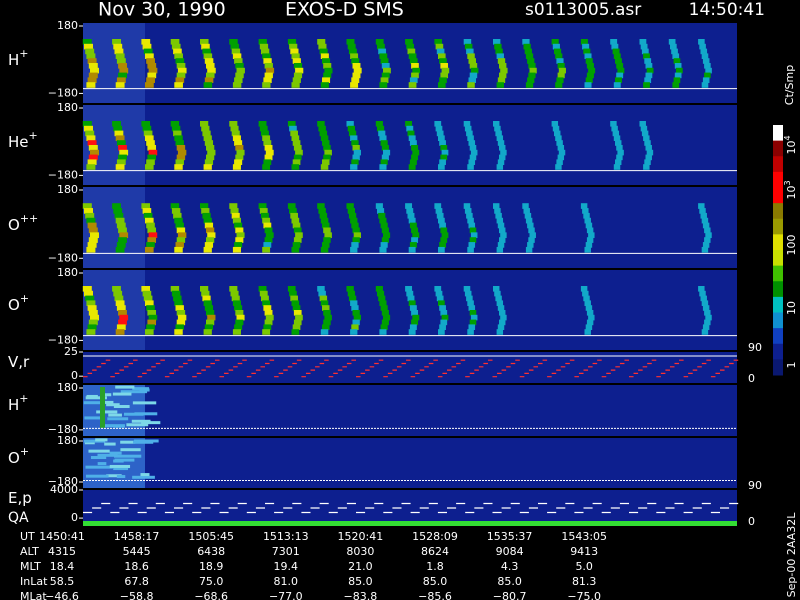 Image resolution: width=800 pixels, height=600 pixels. I want to click on ephemeris-value: 9413, so click(584, 551).